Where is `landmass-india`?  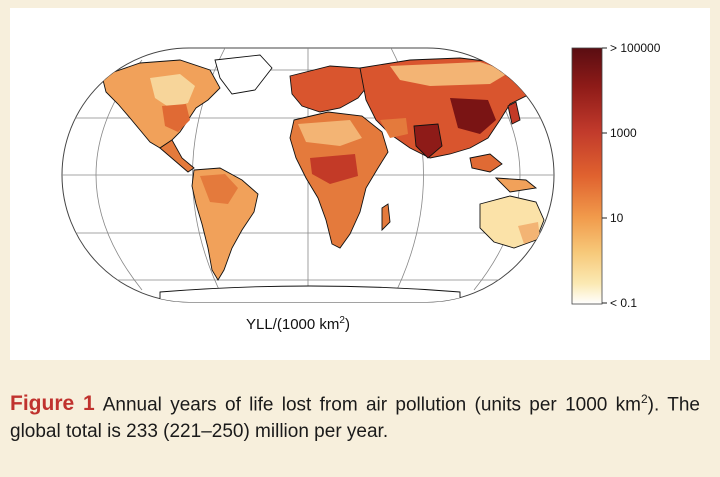
landmass-india is located at coordinates (428, 141).